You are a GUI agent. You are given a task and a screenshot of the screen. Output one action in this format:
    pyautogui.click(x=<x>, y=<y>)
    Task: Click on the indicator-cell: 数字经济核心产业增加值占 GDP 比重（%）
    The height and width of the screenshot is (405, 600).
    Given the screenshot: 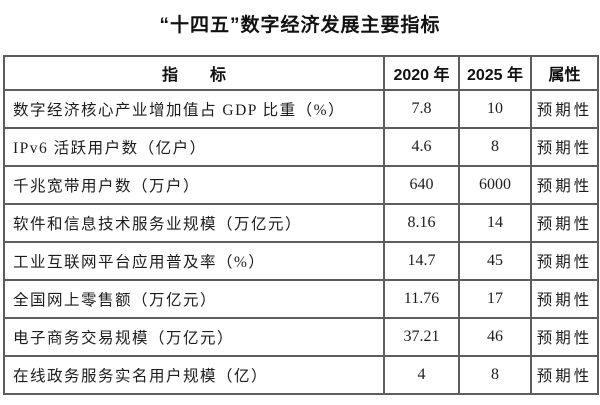 What is the action you would take?
    pyautogui.click(x=194, y=109)
    